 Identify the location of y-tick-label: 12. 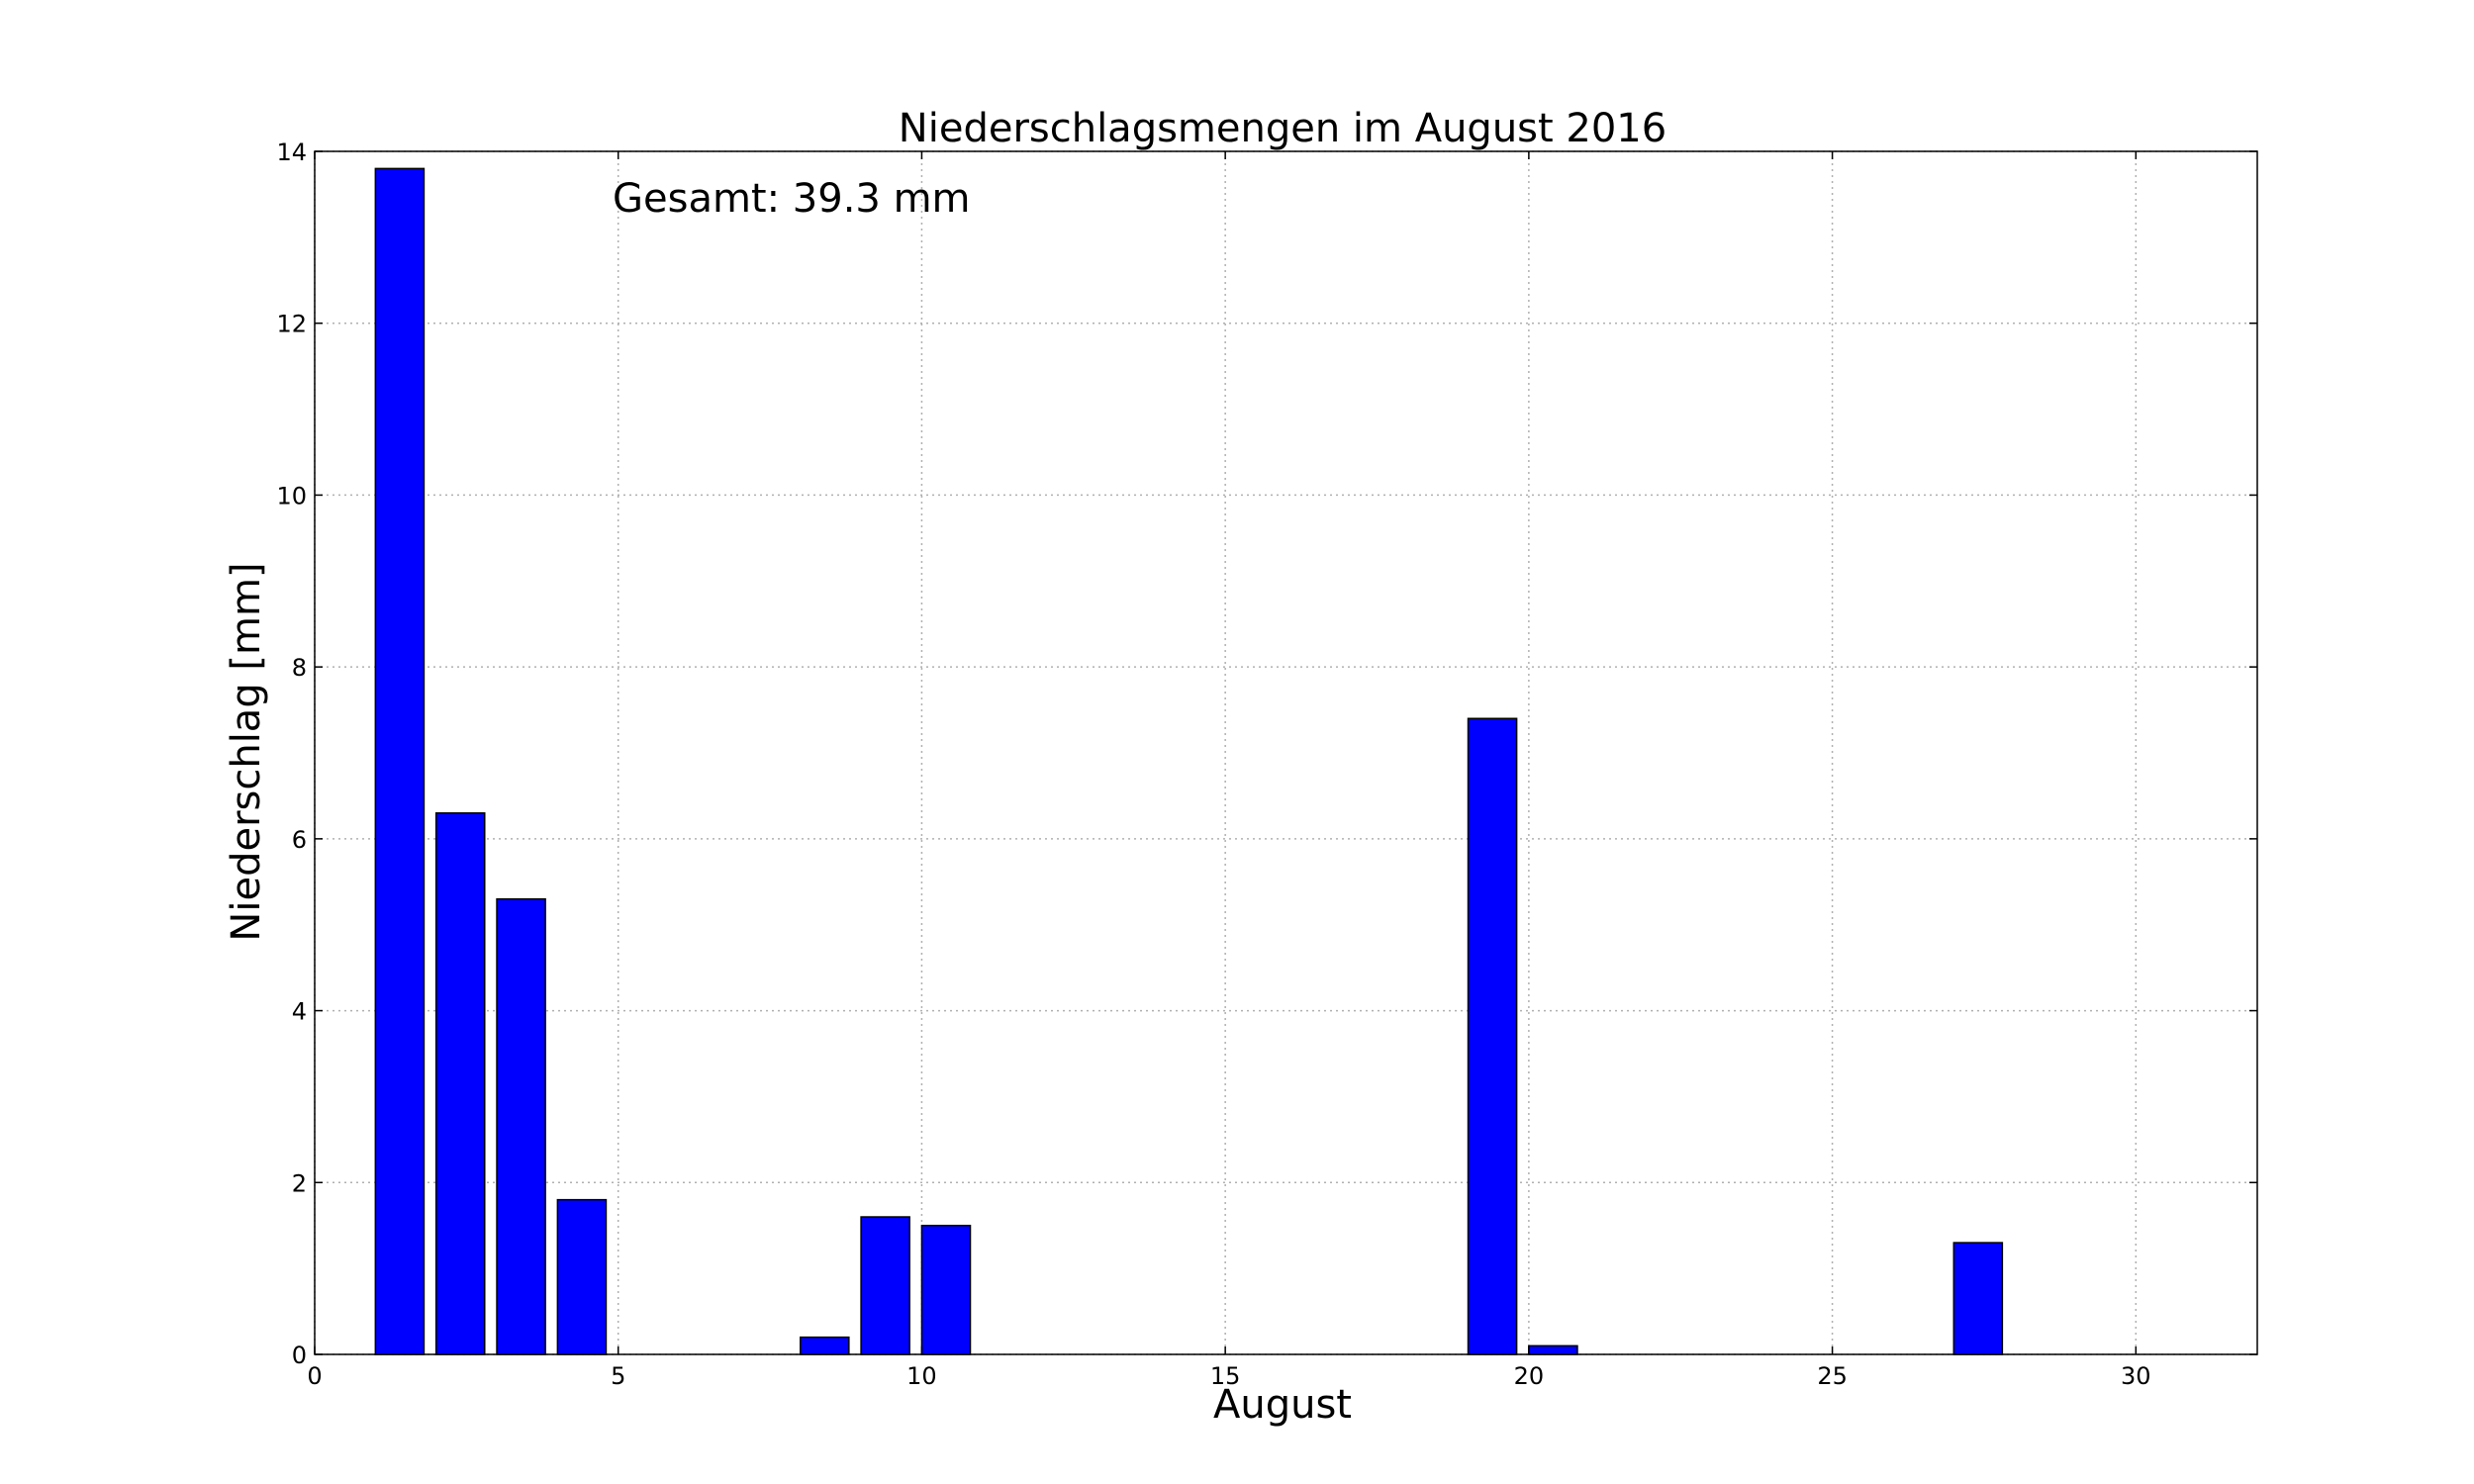
(292, 324).